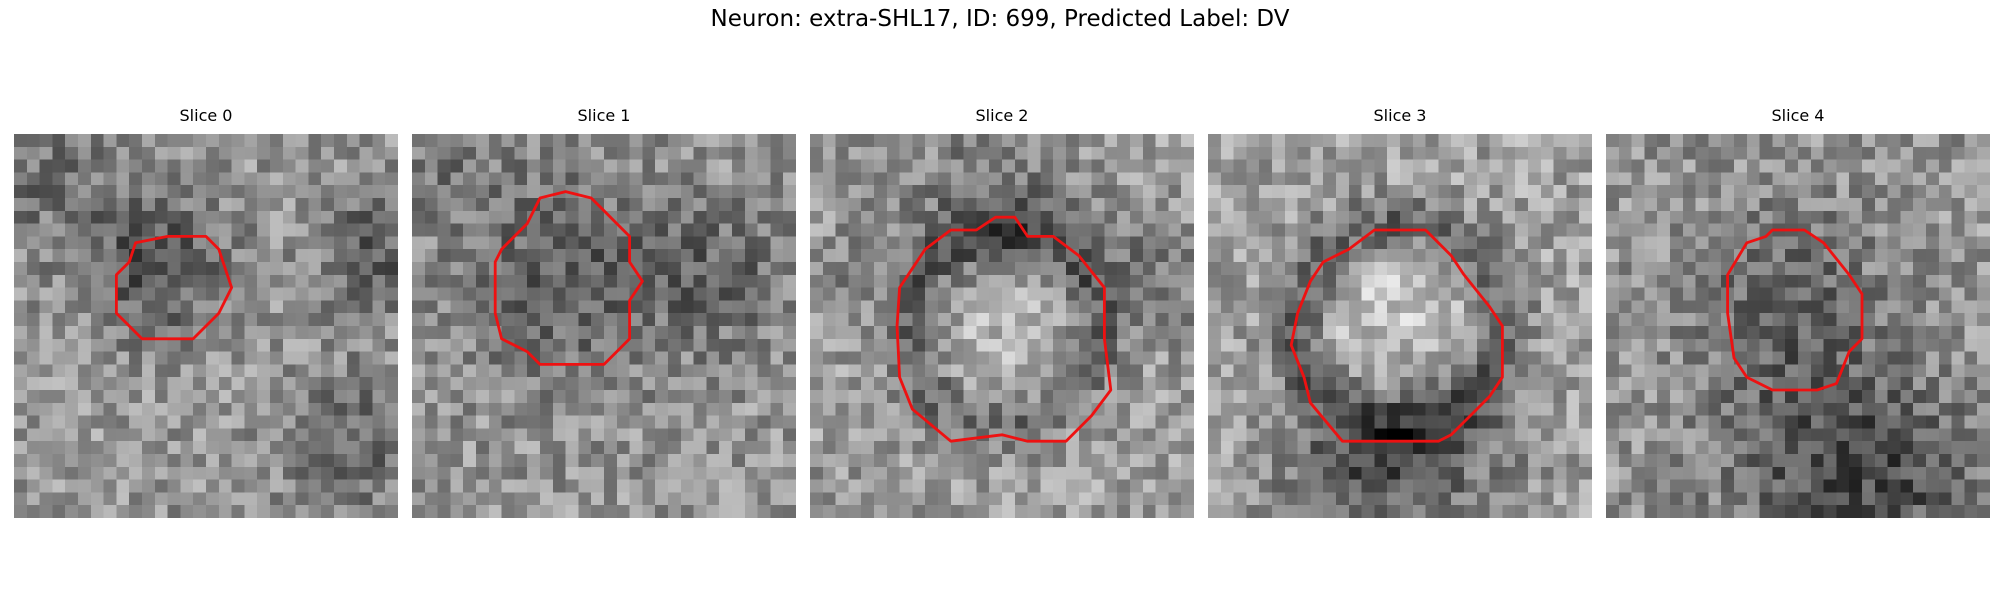 The width and height of the screenshot is (2000, 600). I want to click on slice-1-title: Slice 1, so click(604, 117).